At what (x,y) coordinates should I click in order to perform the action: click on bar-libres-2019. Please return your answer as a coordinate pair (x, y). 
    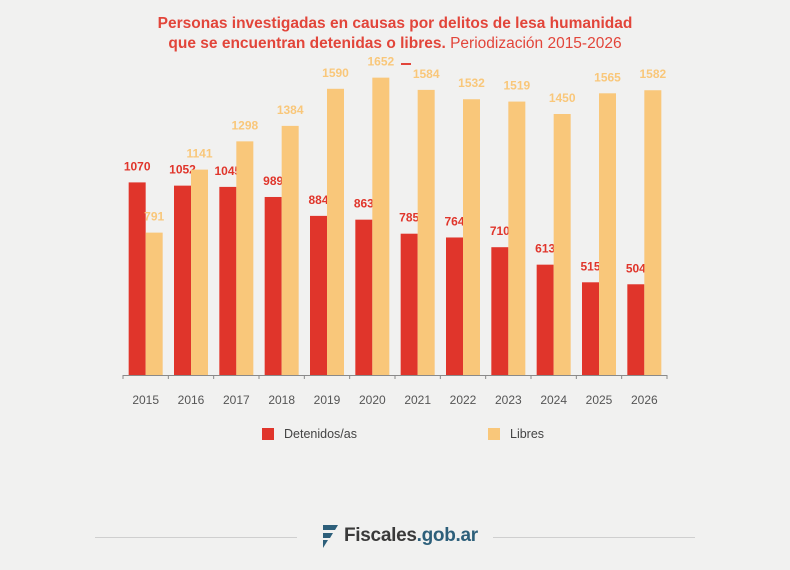
    Looking at the image, I should click on (335, 232).